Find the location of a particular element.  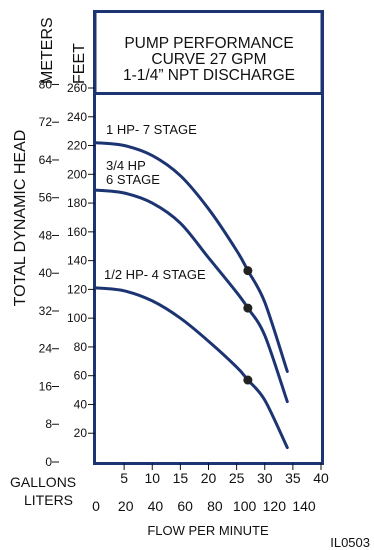

title-box is located at coordinates (208, 52).